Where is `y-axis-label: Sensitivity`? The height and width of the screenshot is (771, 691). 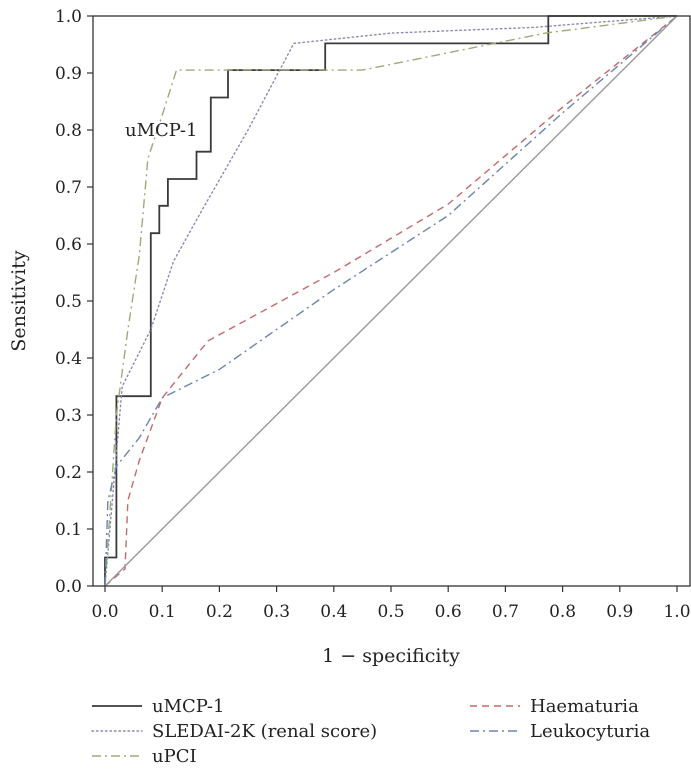
y-axis-label: Sensitivity is located at coordinates (19, 300).